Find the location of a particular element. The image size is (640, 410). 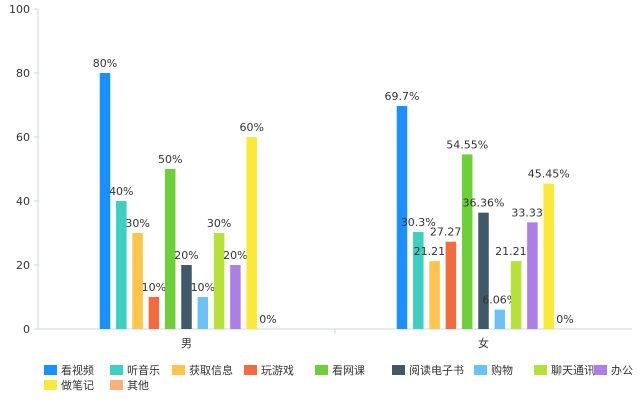

legend-label: 聊天通讯 is located at coordinates (573, 370).